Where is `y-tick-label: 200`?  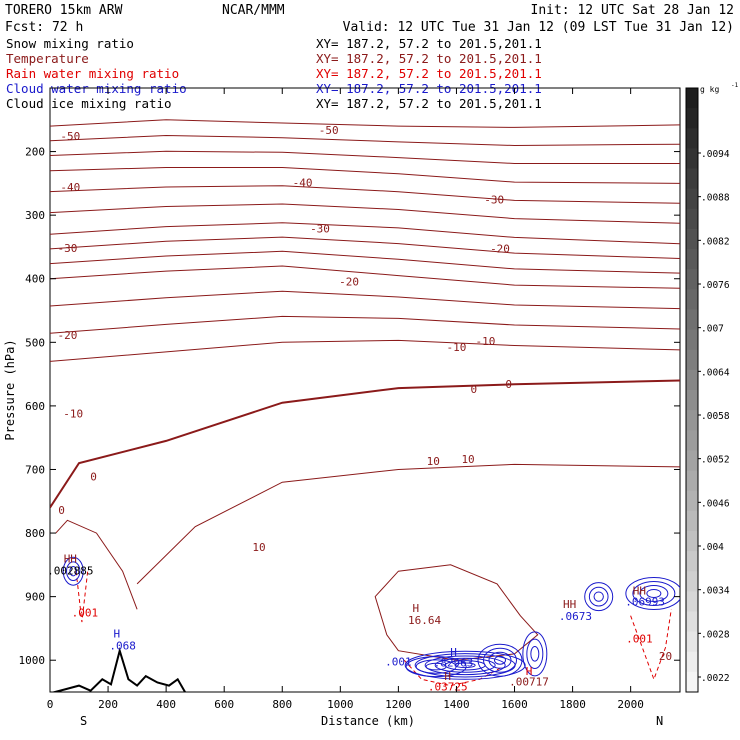
y-tick-label: 200 is located at coordinates (35, 152).